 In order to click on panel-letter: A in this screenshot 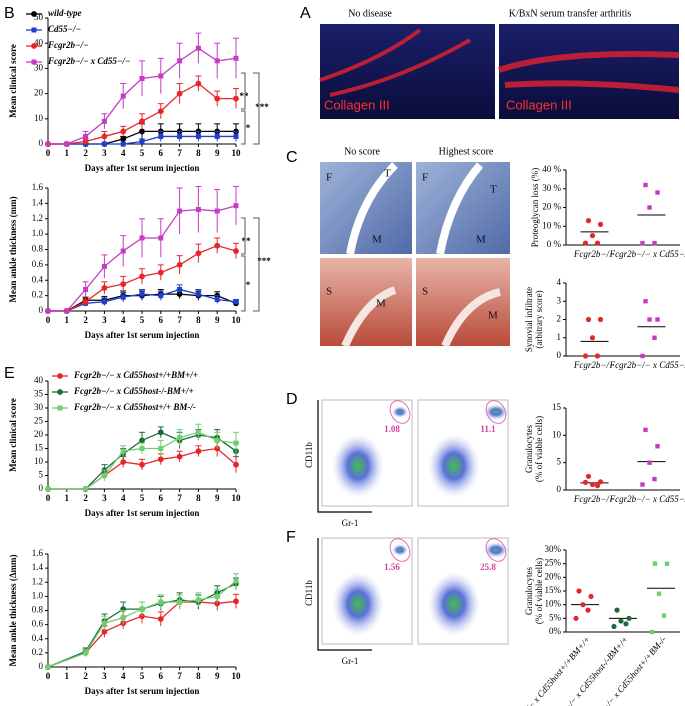, I will do `click(305, 13)`.